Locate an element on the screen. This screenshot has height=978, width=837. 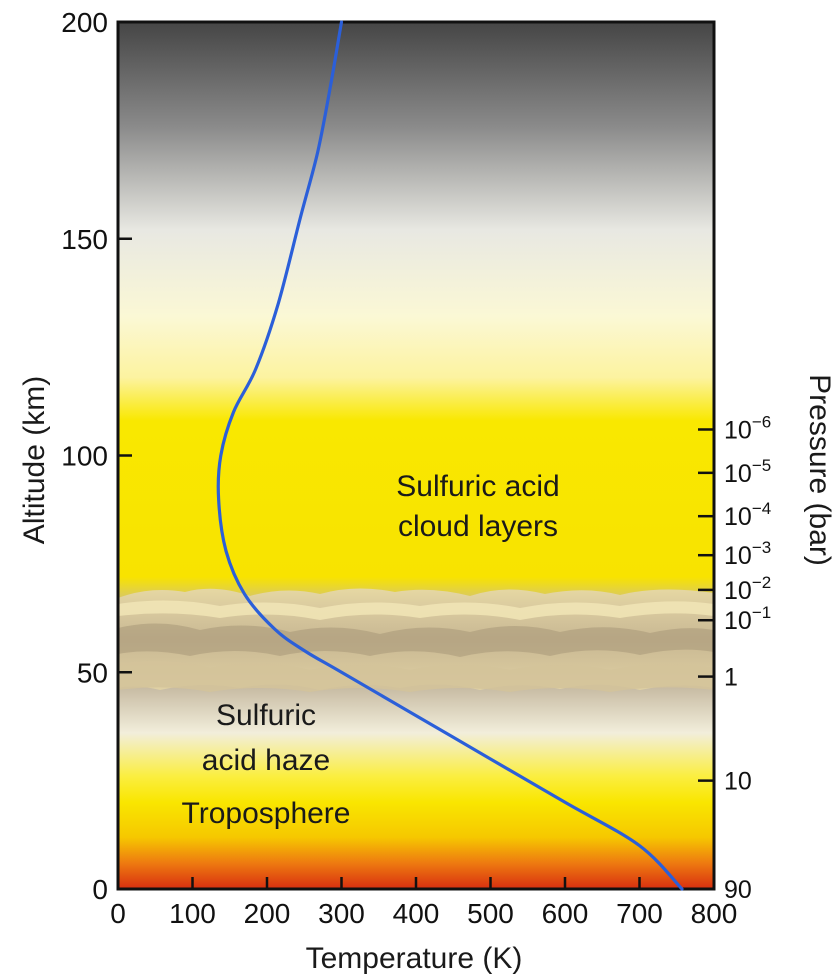
pressure-tick-label: 10−5 is located at coordinates (747, 472).